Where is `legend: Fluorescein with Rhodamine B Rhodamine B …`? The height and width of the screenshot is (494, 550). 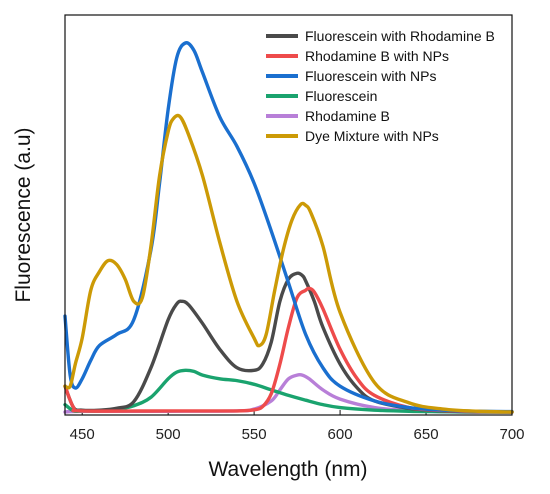 legend: Fluorescein with Rhodamine B Rhodamine B … is located at coordinates (380, 86).